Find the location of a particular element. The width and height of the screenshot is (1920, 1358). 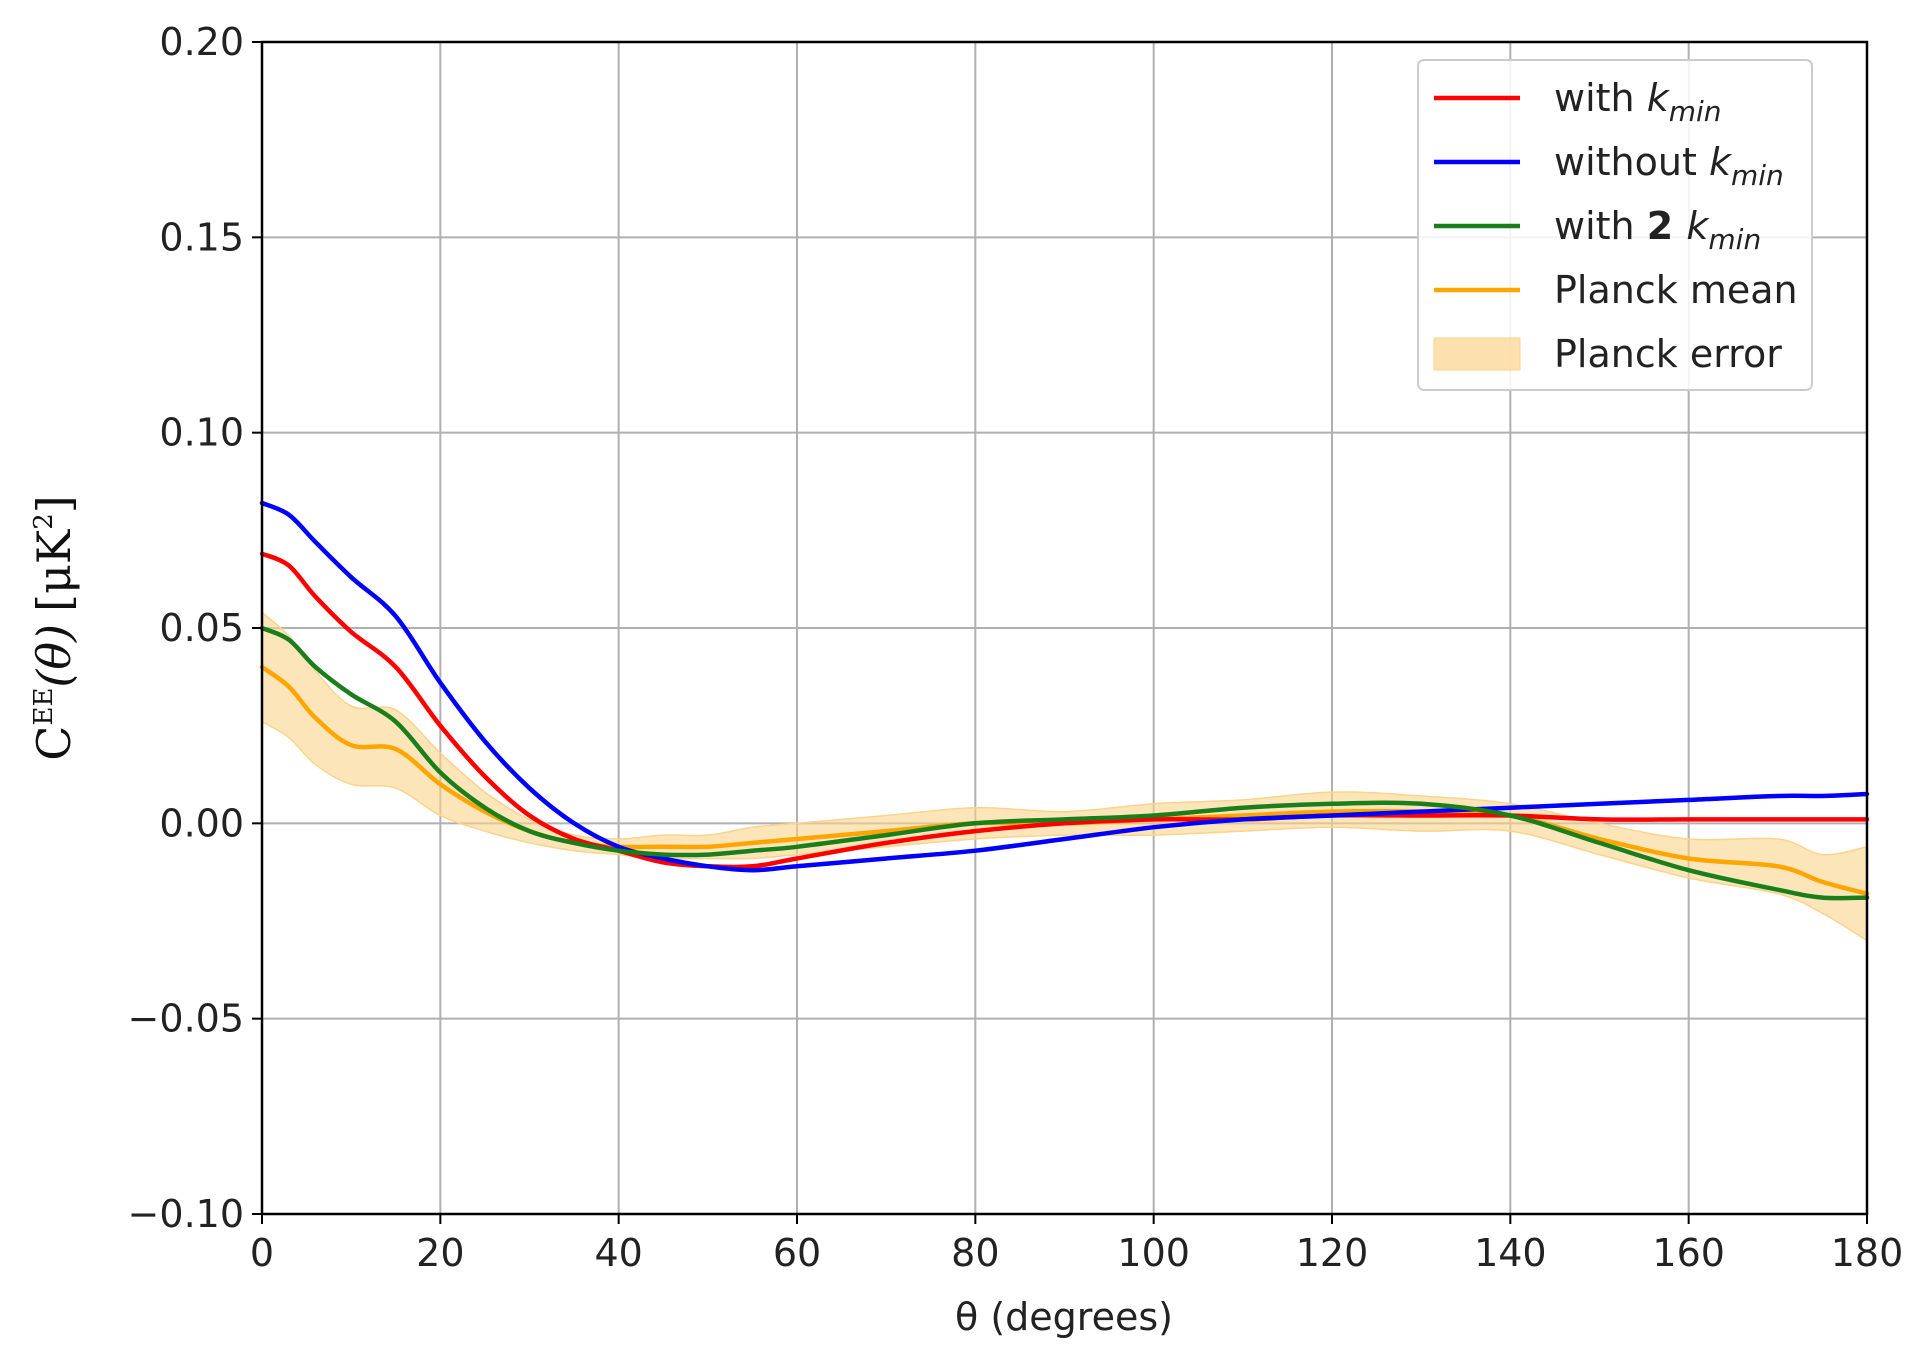

ylabel-arg: (θ) is located at coordinates (54, 656).